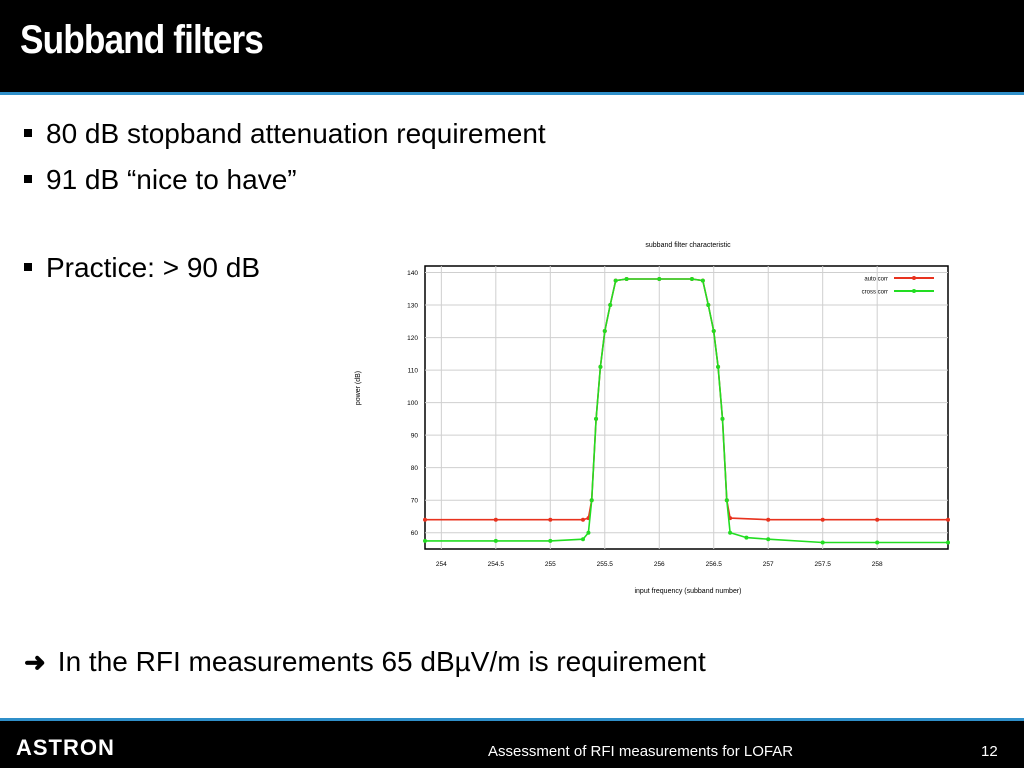  Describe the element at coordinates (415, 533) in the screenshot. I see `y-tick-label: 60` at that location.